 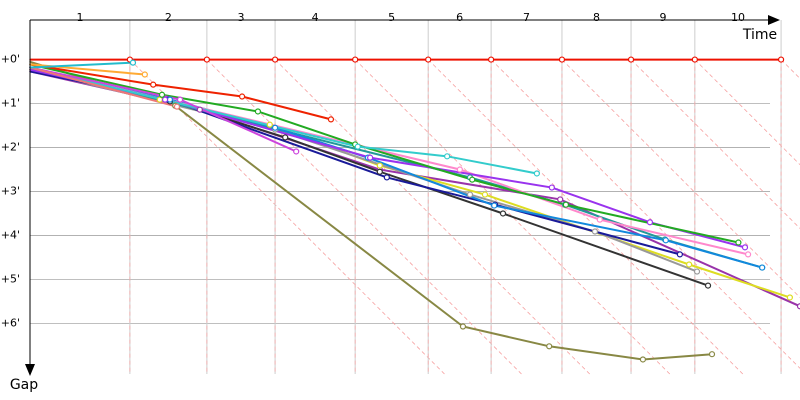 What do you see at coordinates (10, 278) in the screenshot?
I see `y-tick-label: +5'` at bounding box center [10, 278].